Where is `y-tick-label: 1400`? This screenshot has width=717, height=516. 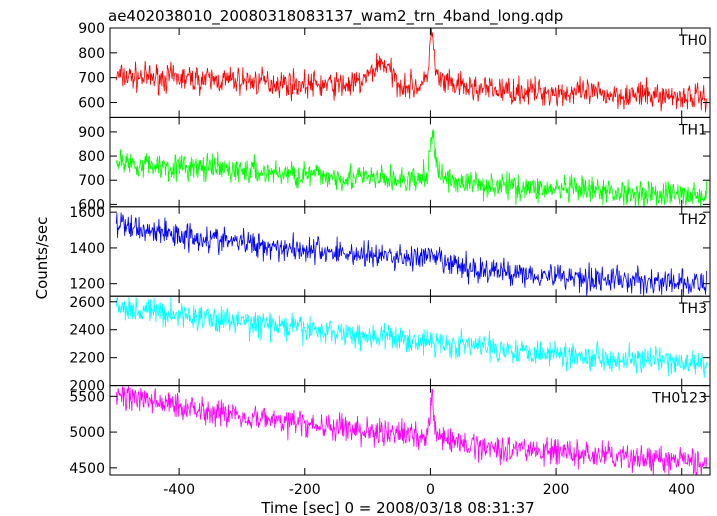
y-tick-label: 1400 is located at coordinates (87, 249).